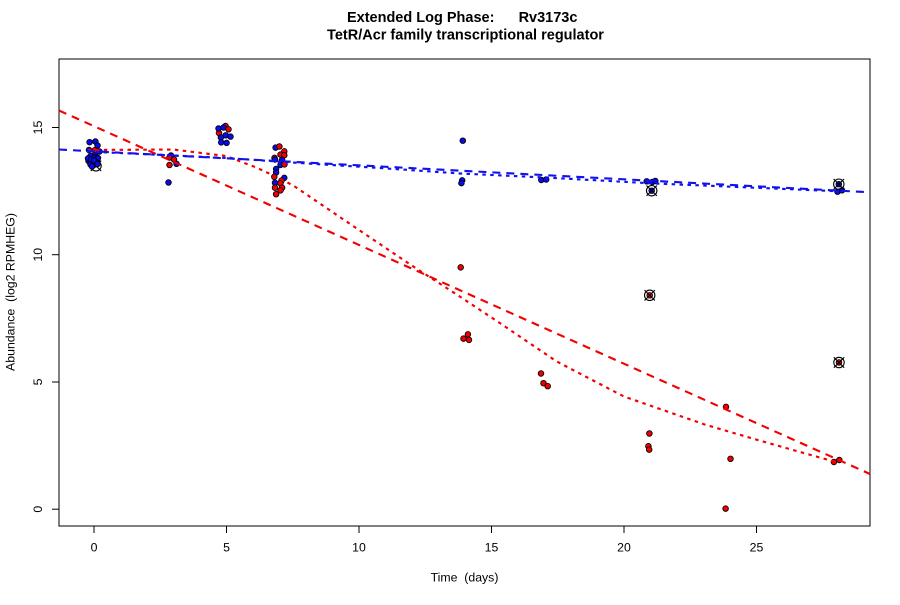 This screenshot has width=900, height=605. Describe the element at coordinates (11, 292) in the screenshot. I see `svg-text: Abundance (log2 RPMHEG)` at that location.